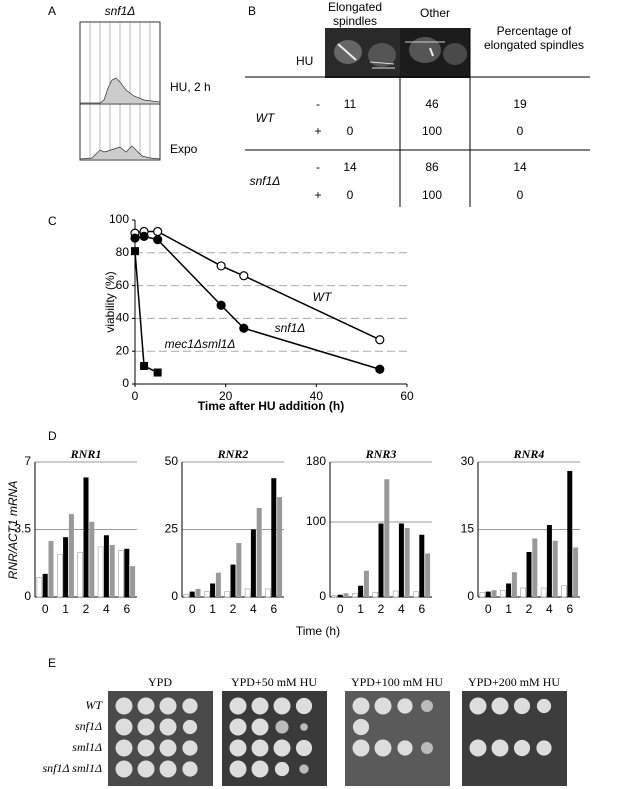 The width and height of the screenshot is (617, 789). I want to click on strain-label: WT, so click(266, 118).